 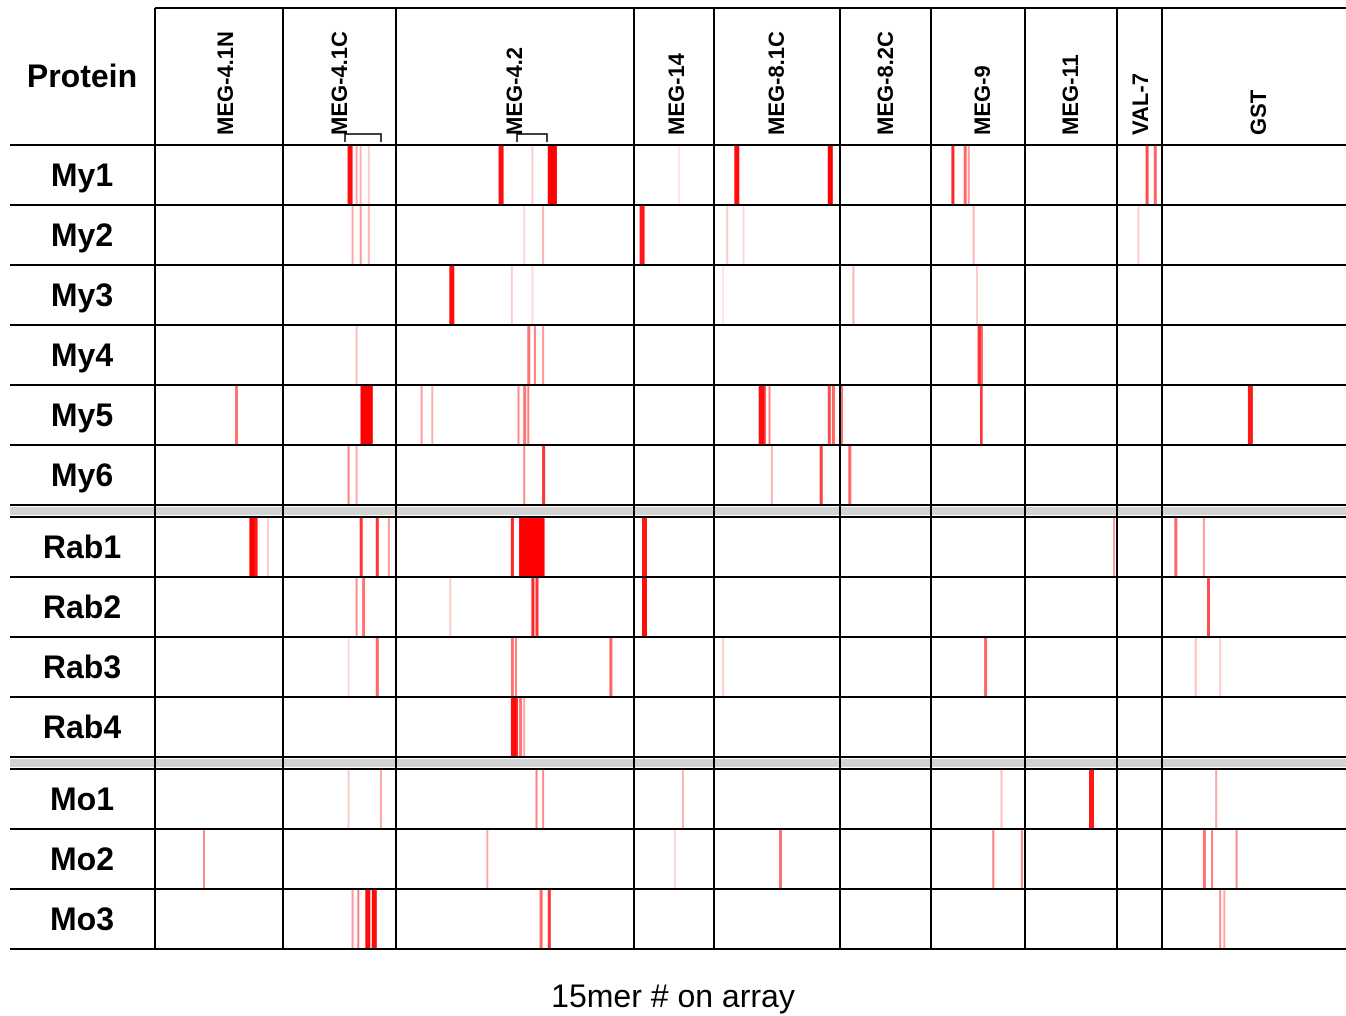 What do you see at coordinates (82, 667) in the screenshot?
I see `row-label: Rab3` at bounding box center [82, 667].